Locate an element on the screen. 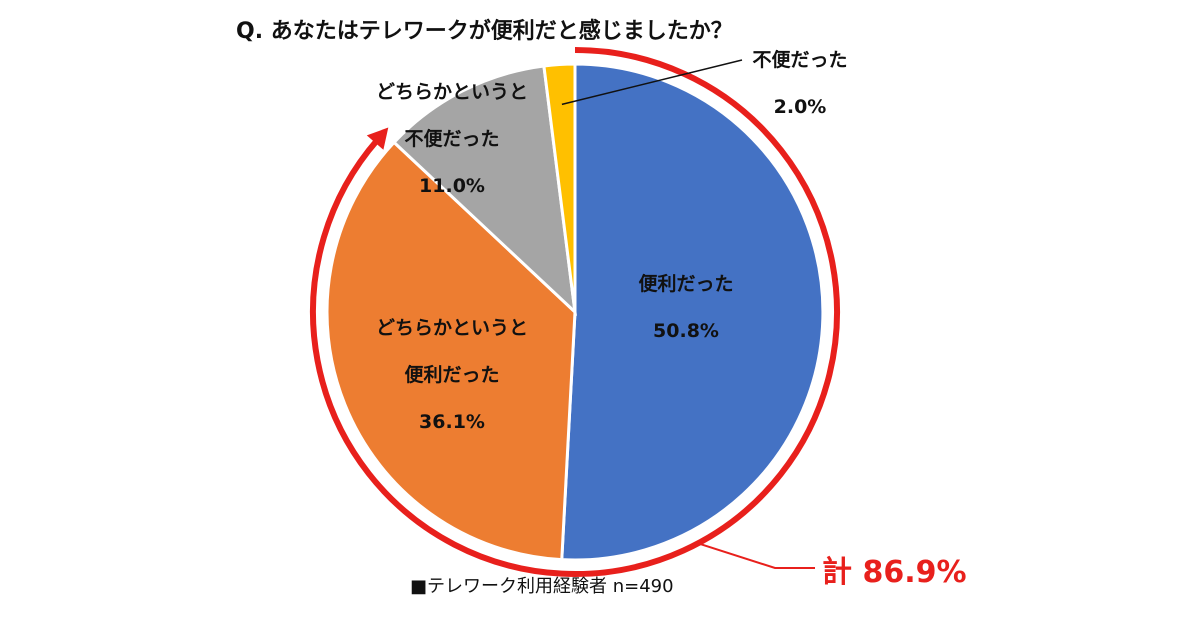 This screenshot has height=630, width=1200. slice-category-label-2: どちらかというと is located at coordinates (452, 92).